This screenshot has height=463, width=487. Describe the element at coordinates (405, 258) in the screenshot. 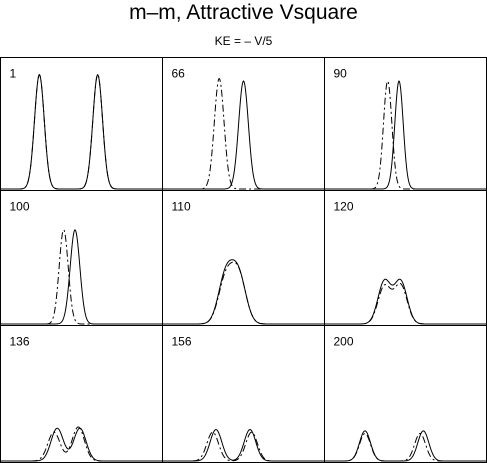

I see `panel-120: 120` at that location.